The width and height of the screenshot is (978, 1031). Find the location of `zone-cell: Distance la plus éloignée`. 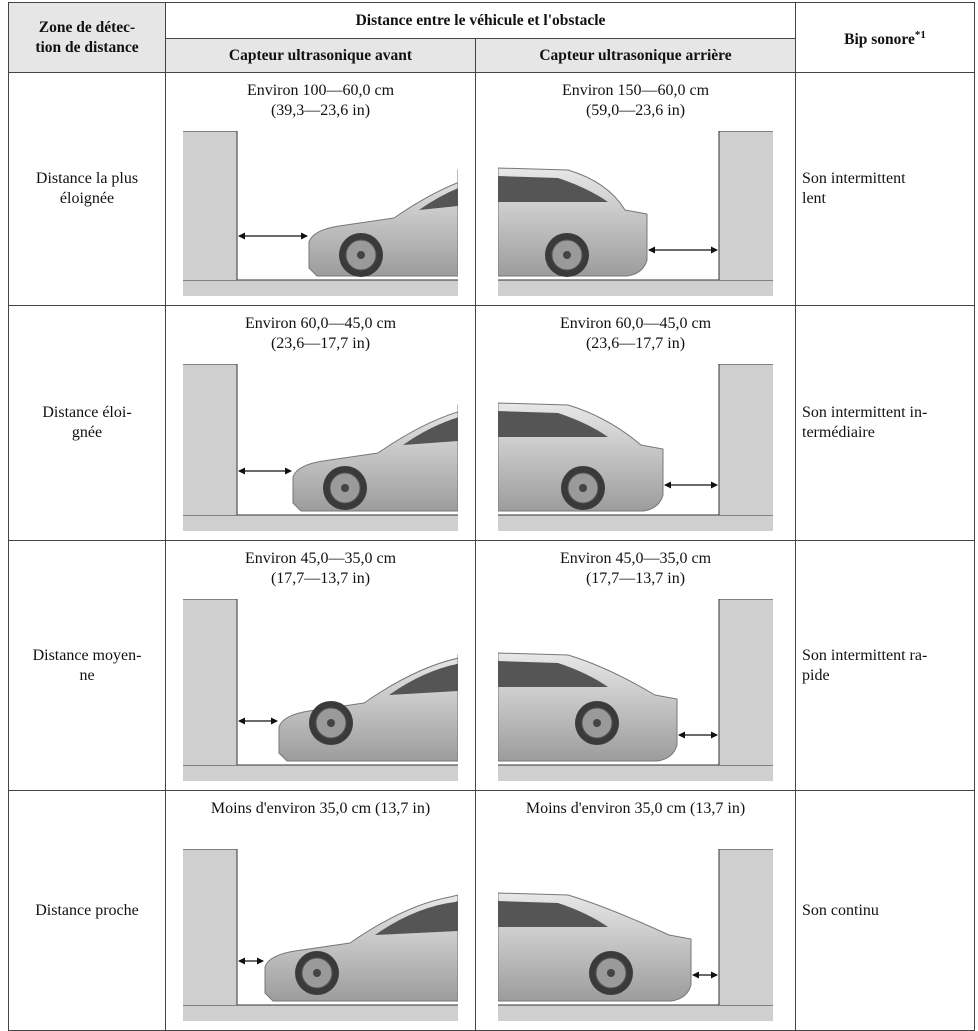

zone-cell: Distance la plus éloignée is located at coordinates (87, 189).